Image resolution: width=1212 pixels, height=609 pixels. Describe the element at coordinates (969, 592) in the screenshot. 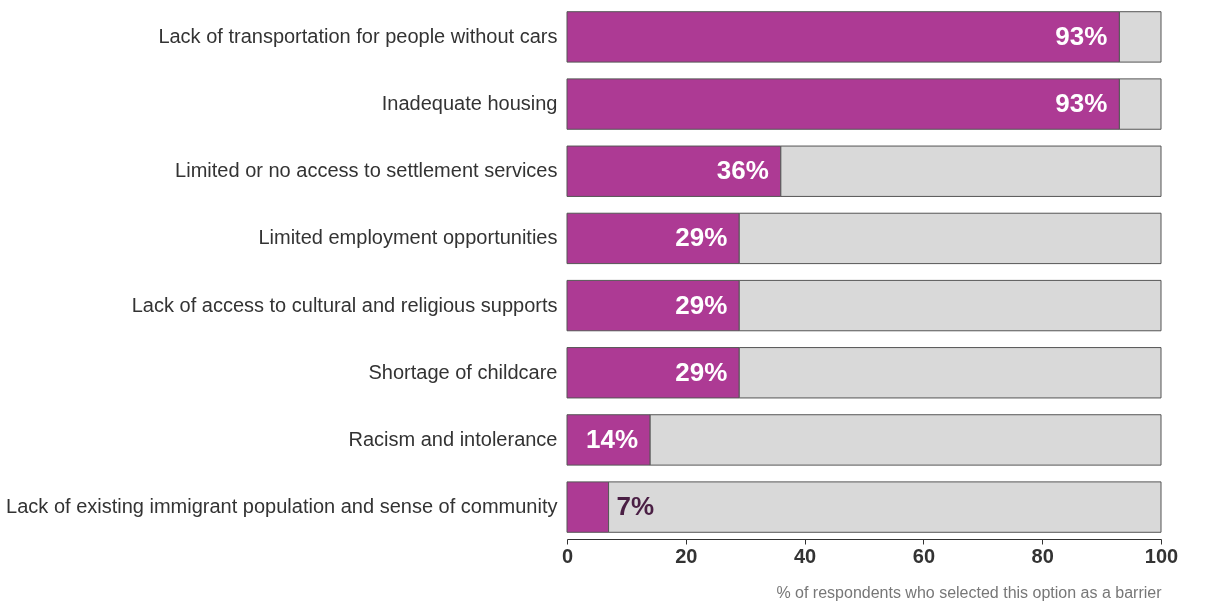

I see `x-axis-title: % of respondents who selected this option as a barrier` at that location.